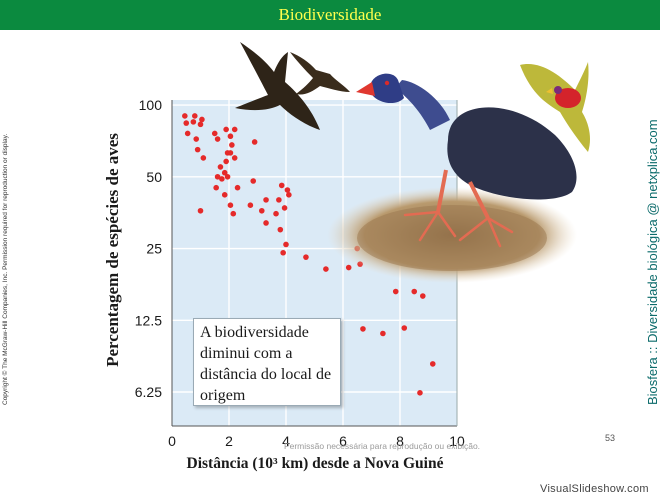 Image resolution: width=660 pixels, height=500 pixels. What do you see at coordinates (610, 438) in the screenshot?
I see `page-number: 53` at bounding box center [610, 438].